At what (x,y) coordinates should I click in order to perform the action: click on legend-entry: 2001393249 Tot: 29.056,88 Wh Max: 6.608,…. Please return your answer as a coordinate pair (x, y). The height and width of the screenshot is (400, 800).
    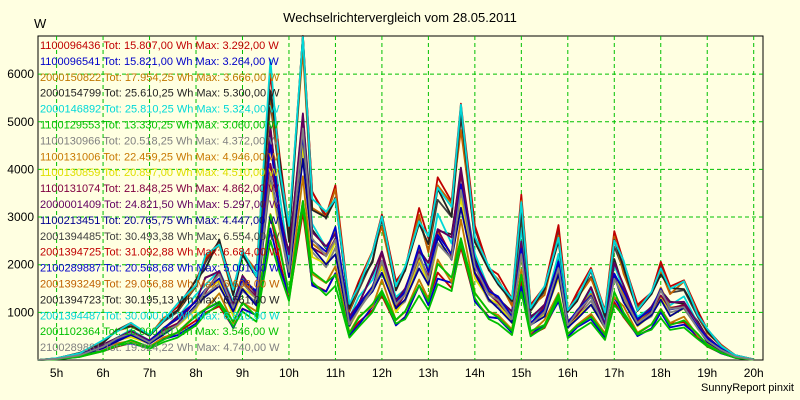
    Looking at the image, I should click on (160, 285).